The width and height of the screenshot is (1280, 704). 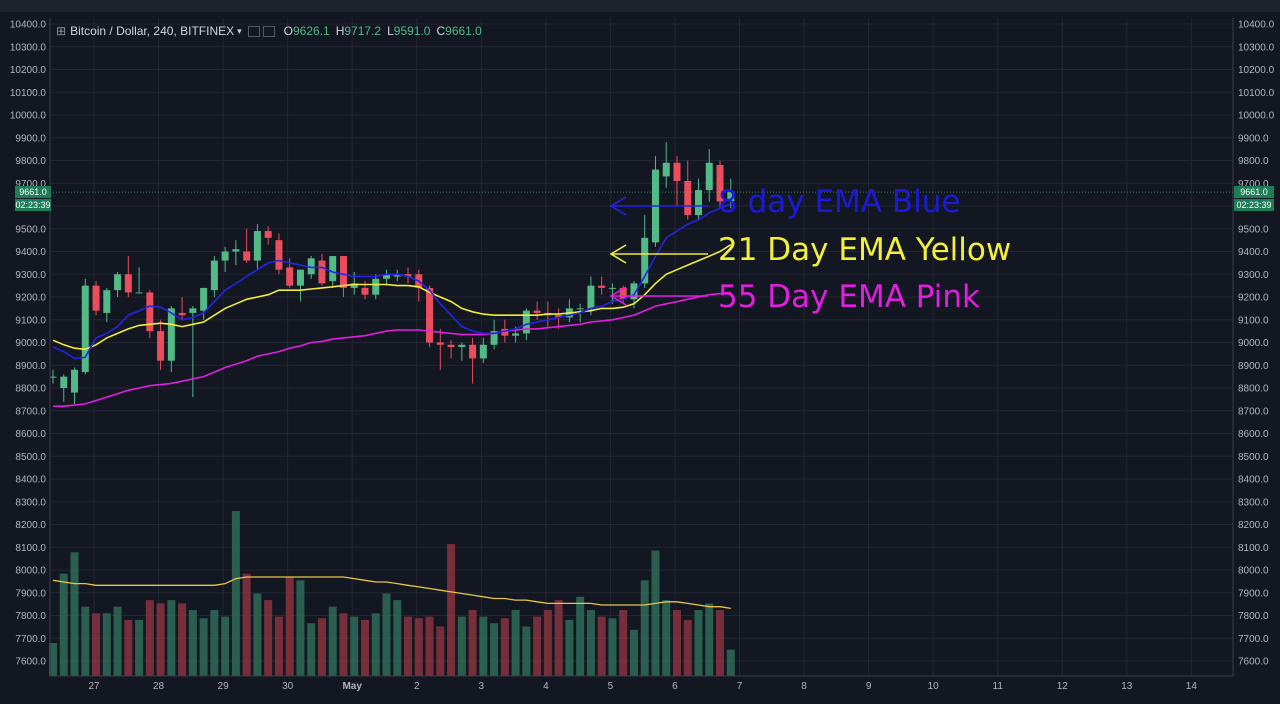 I want to click on y-tick-label-left: 7700.0, so click(x=30, y=639).